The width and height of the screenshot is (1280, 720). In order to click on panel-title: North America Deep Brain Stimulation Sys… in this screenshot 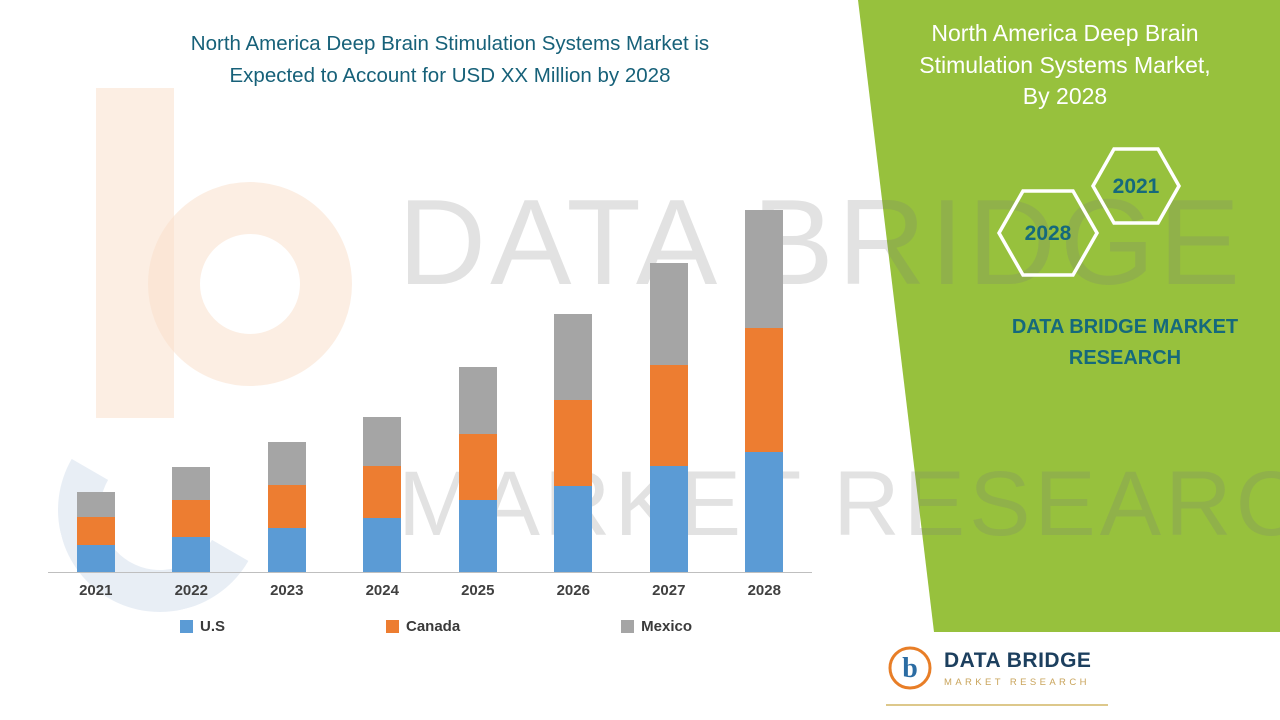, I will do `click(1065, 65)`.